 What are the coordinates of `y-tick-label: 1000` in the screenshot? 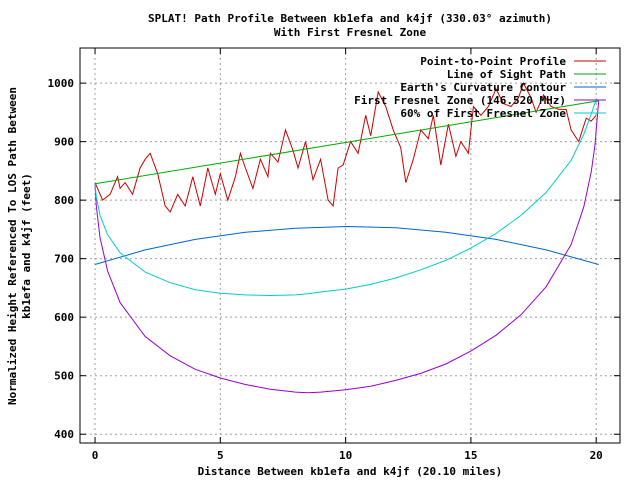 It's located at (61, 83).